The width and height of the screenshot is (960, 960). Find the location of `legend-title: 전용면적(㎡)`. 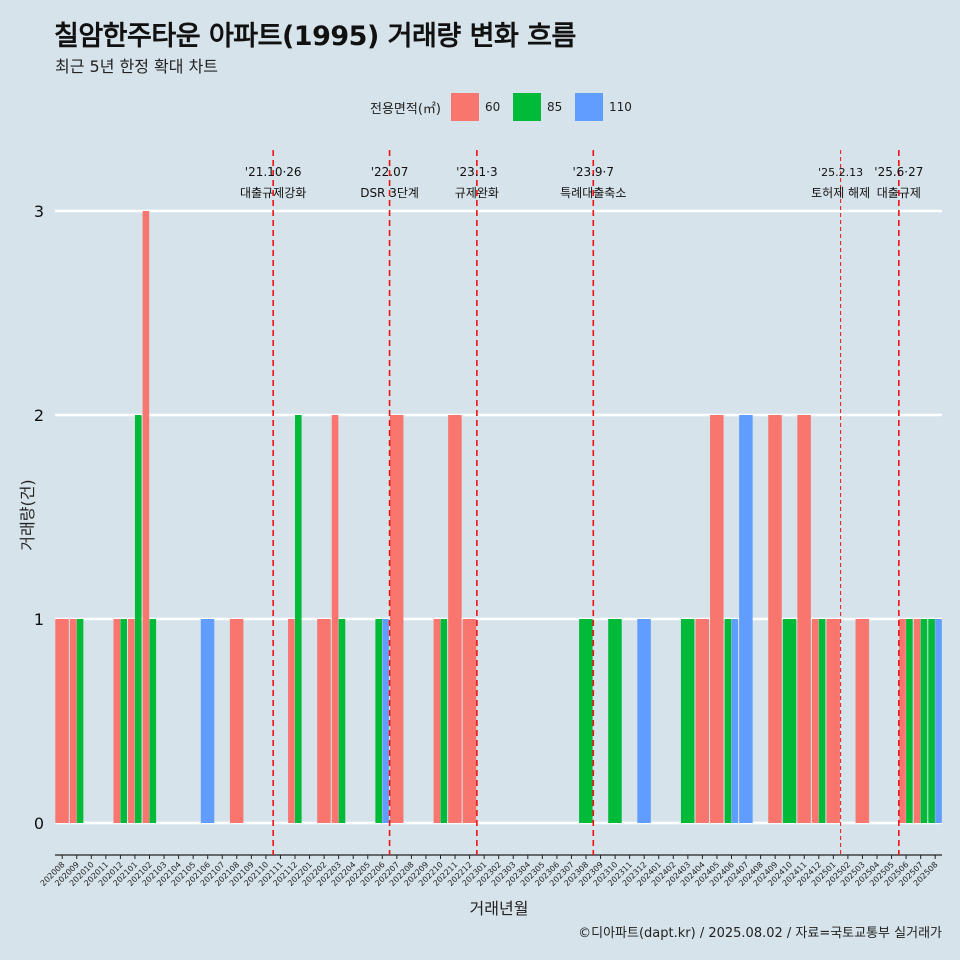

legend-title: 전용면적(㎡) is located at coordinates (405, 109).